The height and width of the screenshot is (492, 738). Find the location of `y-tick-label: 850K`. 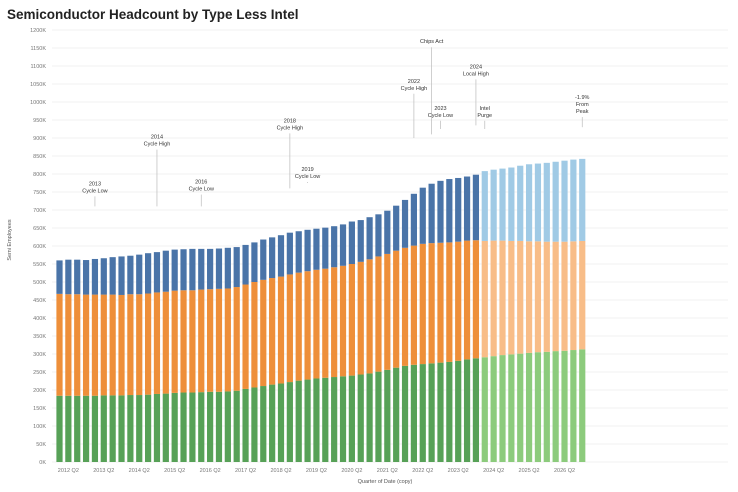

y-tick-label: 850K is located at coordinates (39, 157).